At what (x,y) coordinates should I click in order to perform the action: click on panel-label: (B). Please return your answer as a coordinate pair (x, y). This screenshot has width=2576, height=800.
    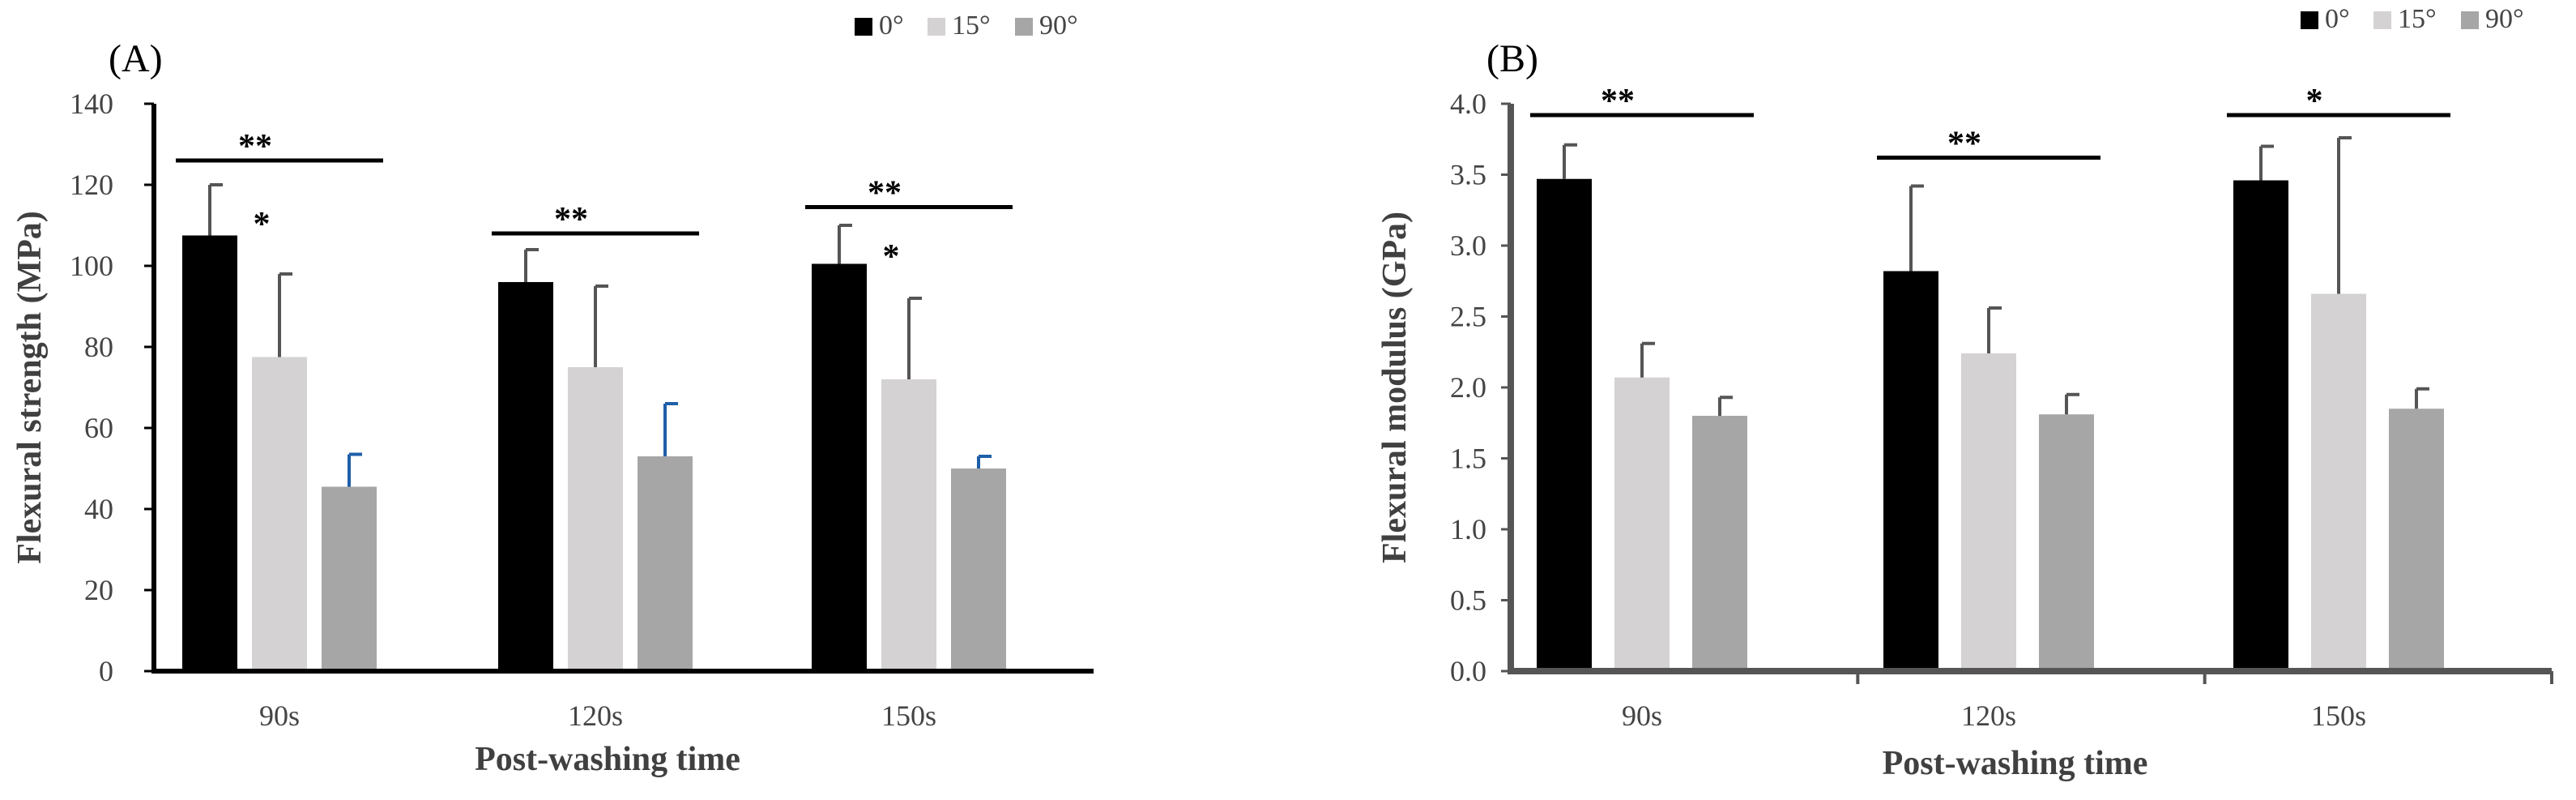
    Looking at the image, I should click on (1512, 58).